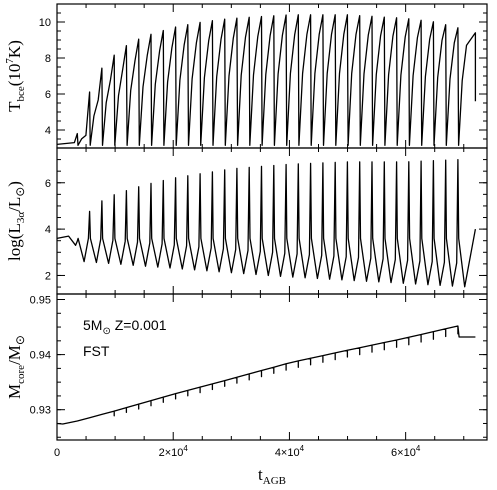 This screenshot has height=490, width=497. Describe the element at coordinates (15, 76) in the screenshot. I see `y-axis-label: Tbce(107K)` at that location.